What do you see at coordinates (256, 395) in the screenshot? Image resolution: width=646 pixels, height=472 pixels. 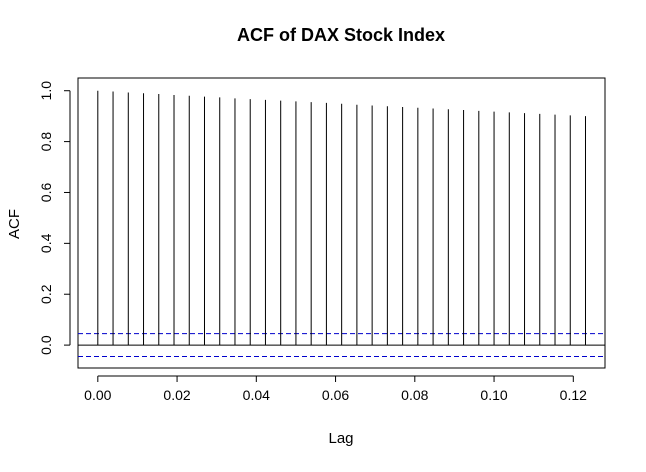 I see `x-tick-label: 0.04` at bounding box center [256, 395].